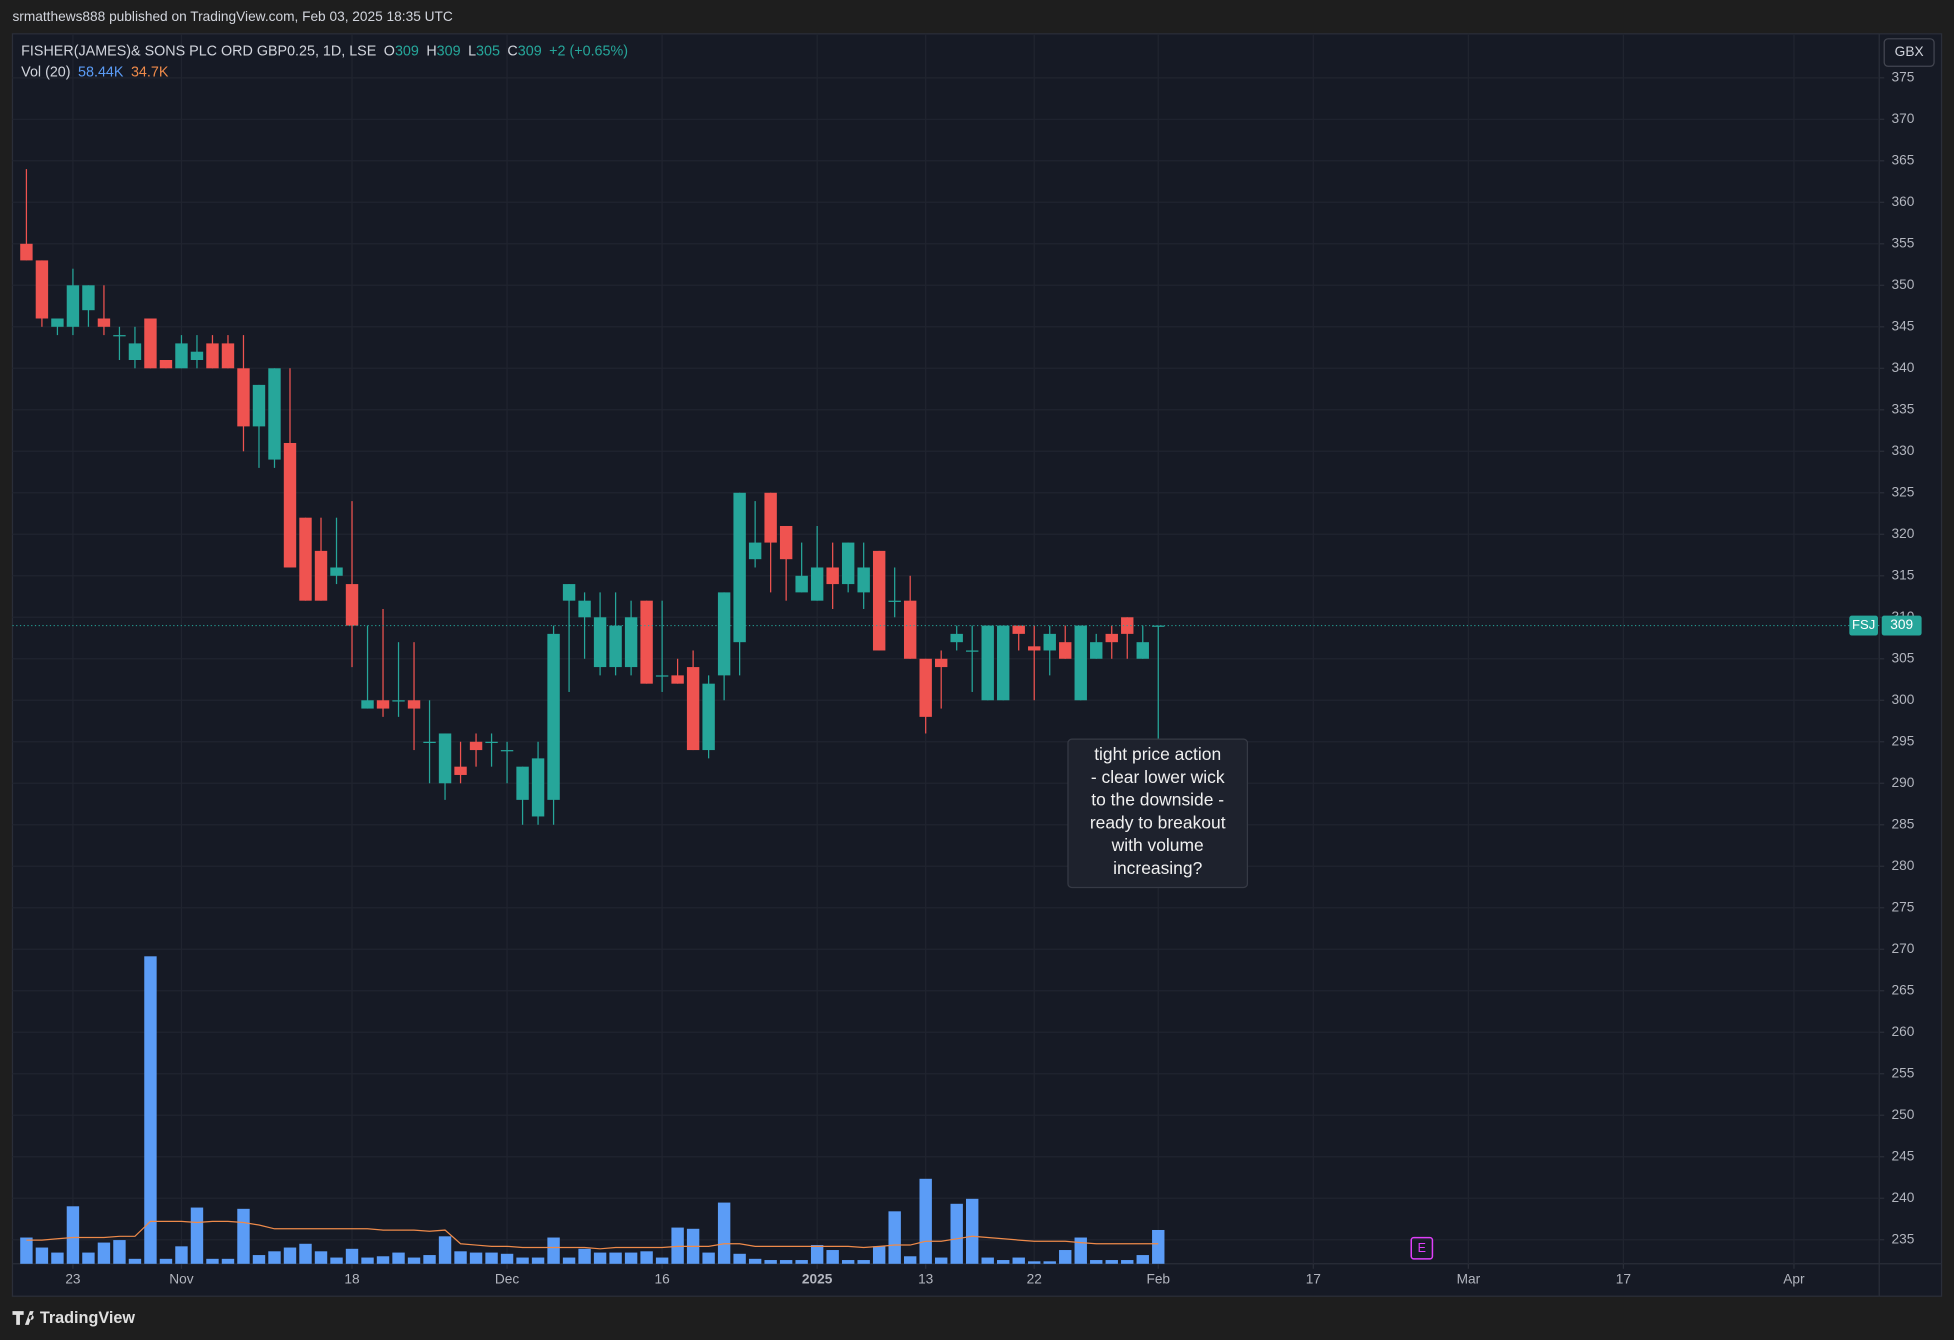  Describe the element at coordinates (1902, 1197) in the screenshot. I see `y-tick-label: 240` at that location.